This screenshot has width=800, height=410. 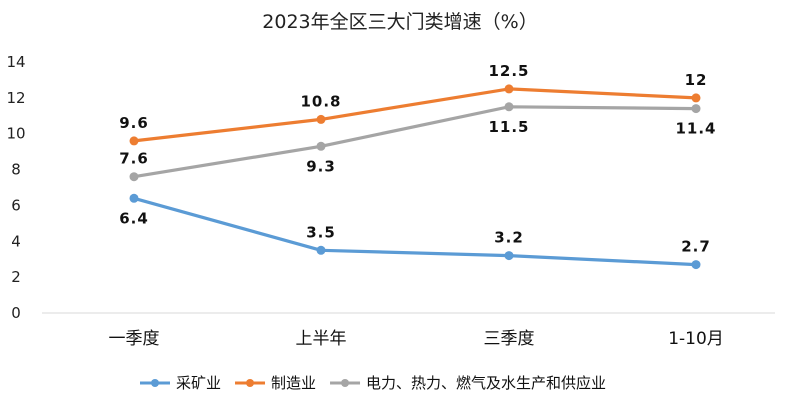 I want to click on y-tick-label: 10, so click(x=15, y=134).